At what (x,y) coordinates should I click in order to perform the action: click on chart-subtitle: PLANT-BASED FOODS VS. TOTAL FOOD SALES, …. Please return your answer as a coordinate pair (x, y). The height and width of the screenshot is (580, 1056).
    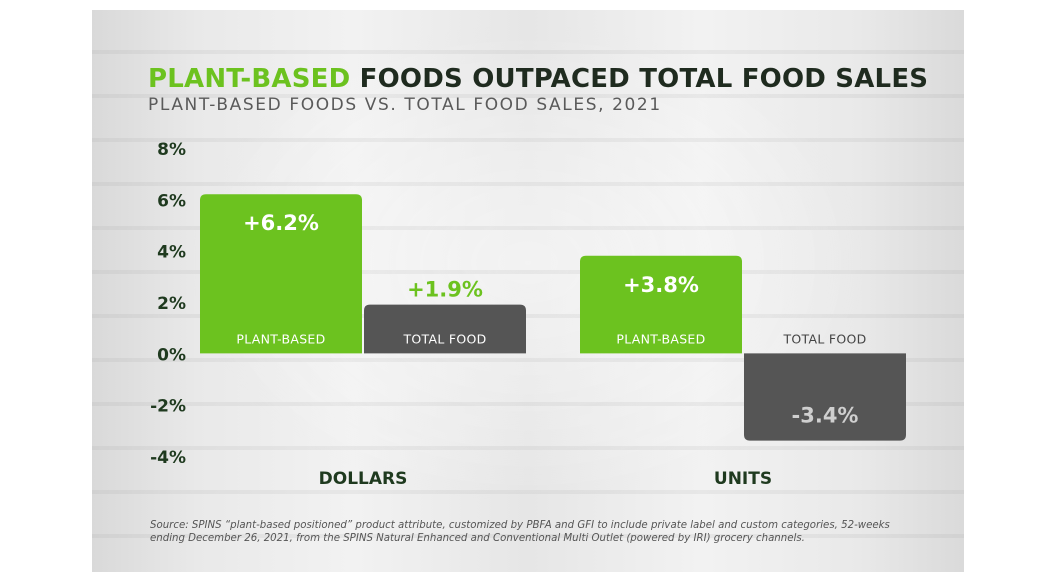
    Looking at the image, I should click on (405, 105).